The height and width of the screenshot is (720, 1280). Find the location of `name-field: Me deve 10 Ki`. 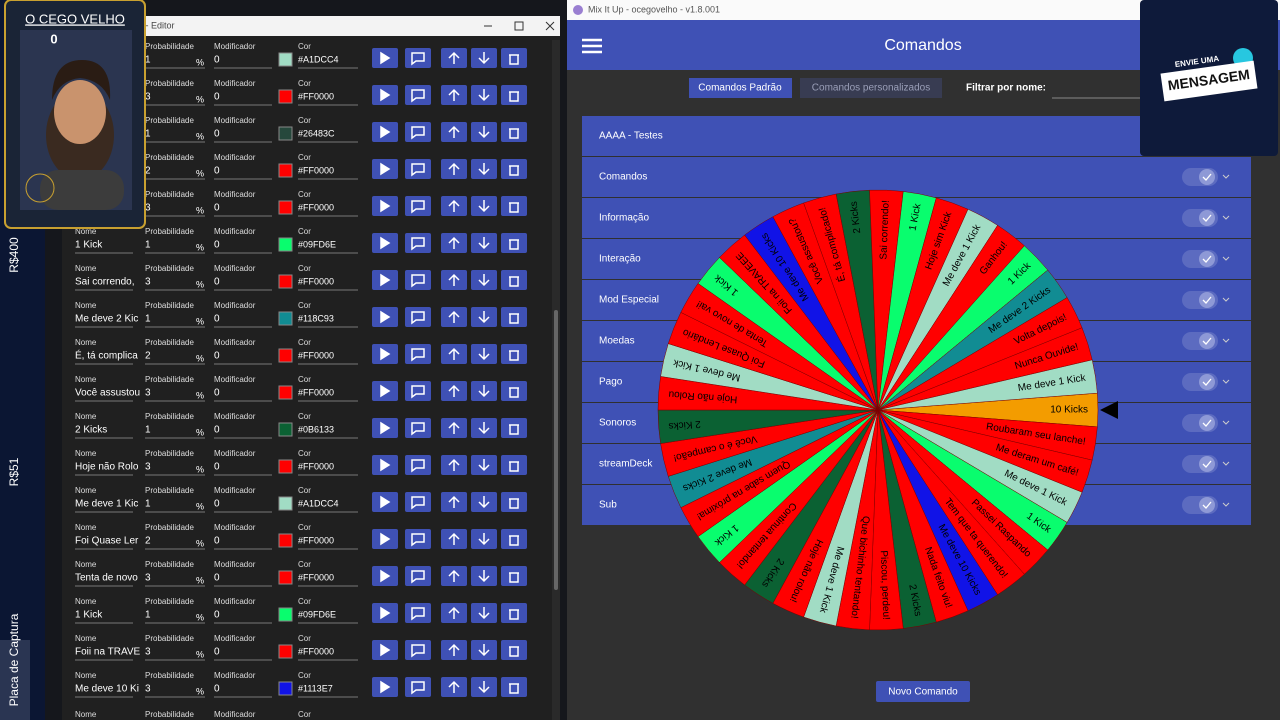

name-field: Me deve 10 Ki is located at coordinates (107, 689).